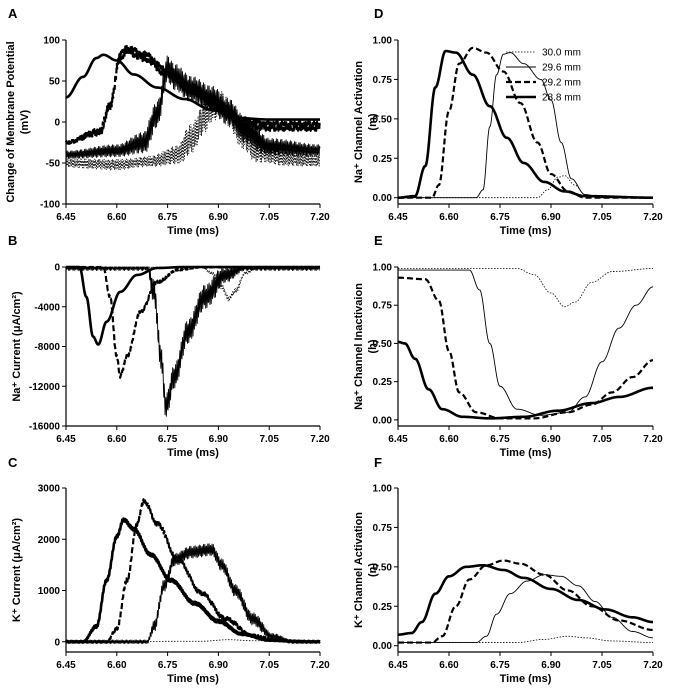 The height and width of the screenshot is (698, 680). I want to click on y-tick-label: 3000, so click(49, 489).